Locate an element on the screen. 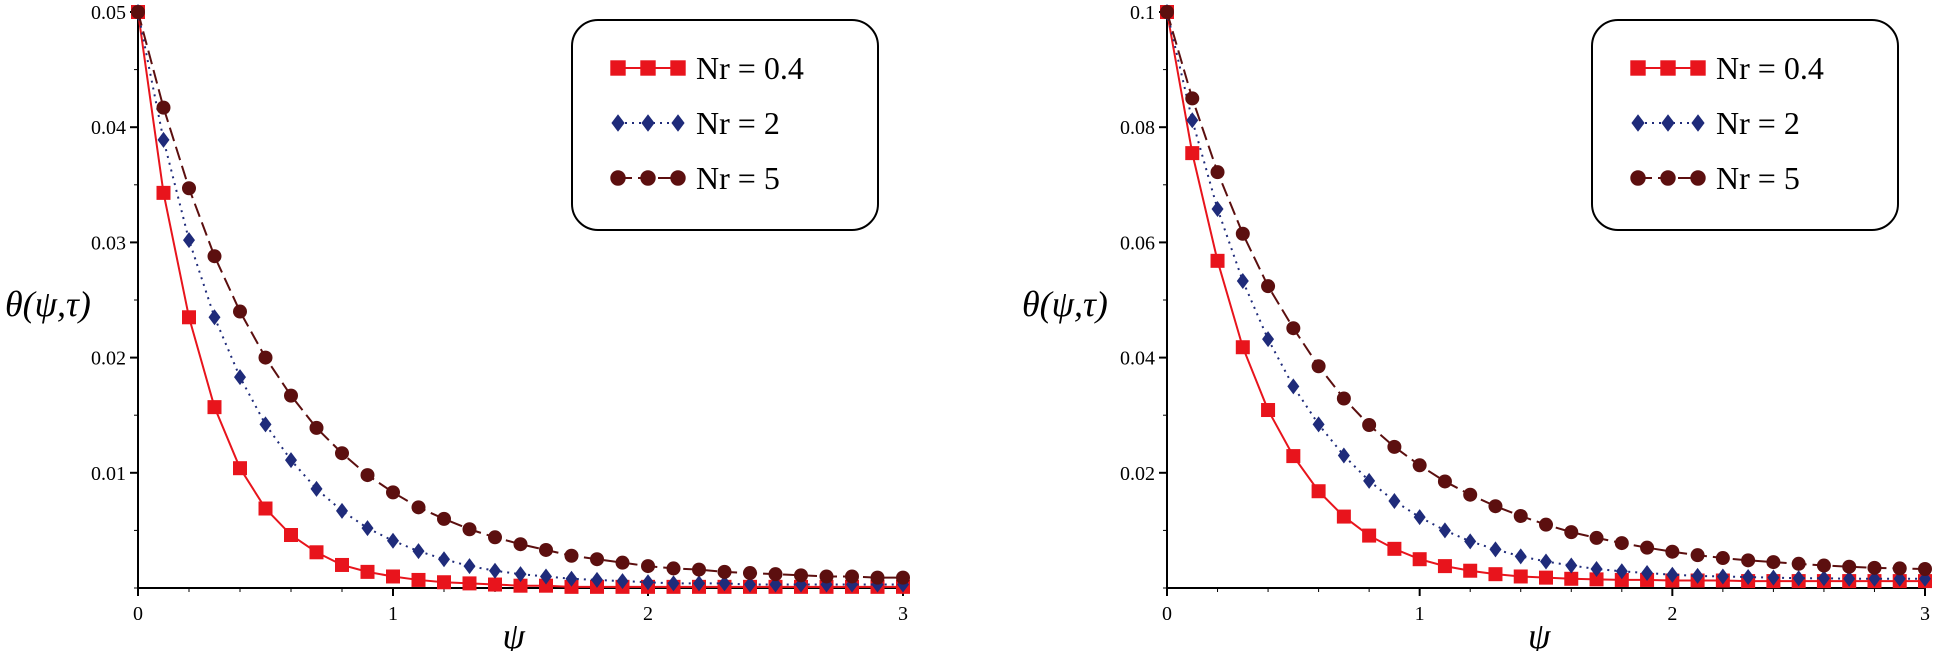 This screenshot has height=651, width=1938. y-tick-label: 0.1 is located at coordinates (1142, 13).